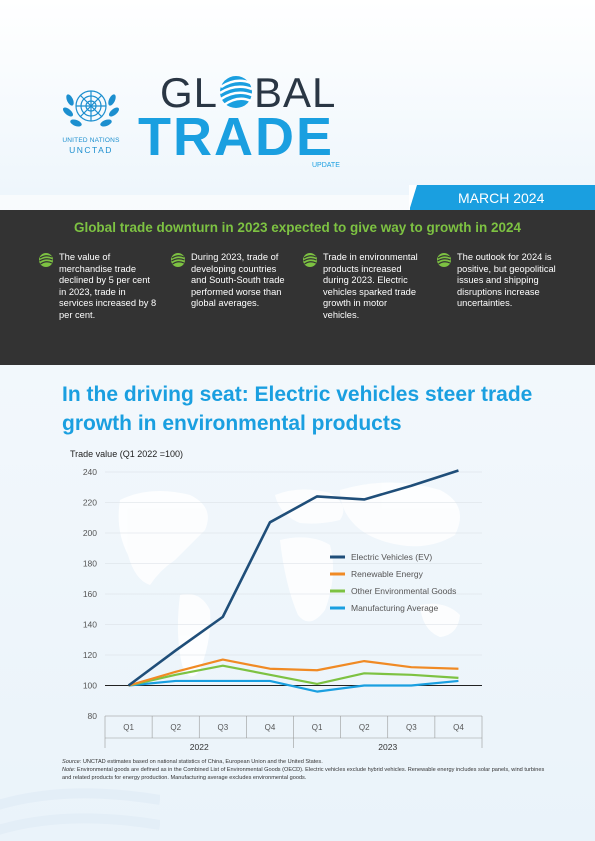 The height and width of the screenshot is (841, 595). What do you see at coordinates (90, 686) in the screenshot?
I see `y-tick-label: 100` at bounding box center [90, 686].